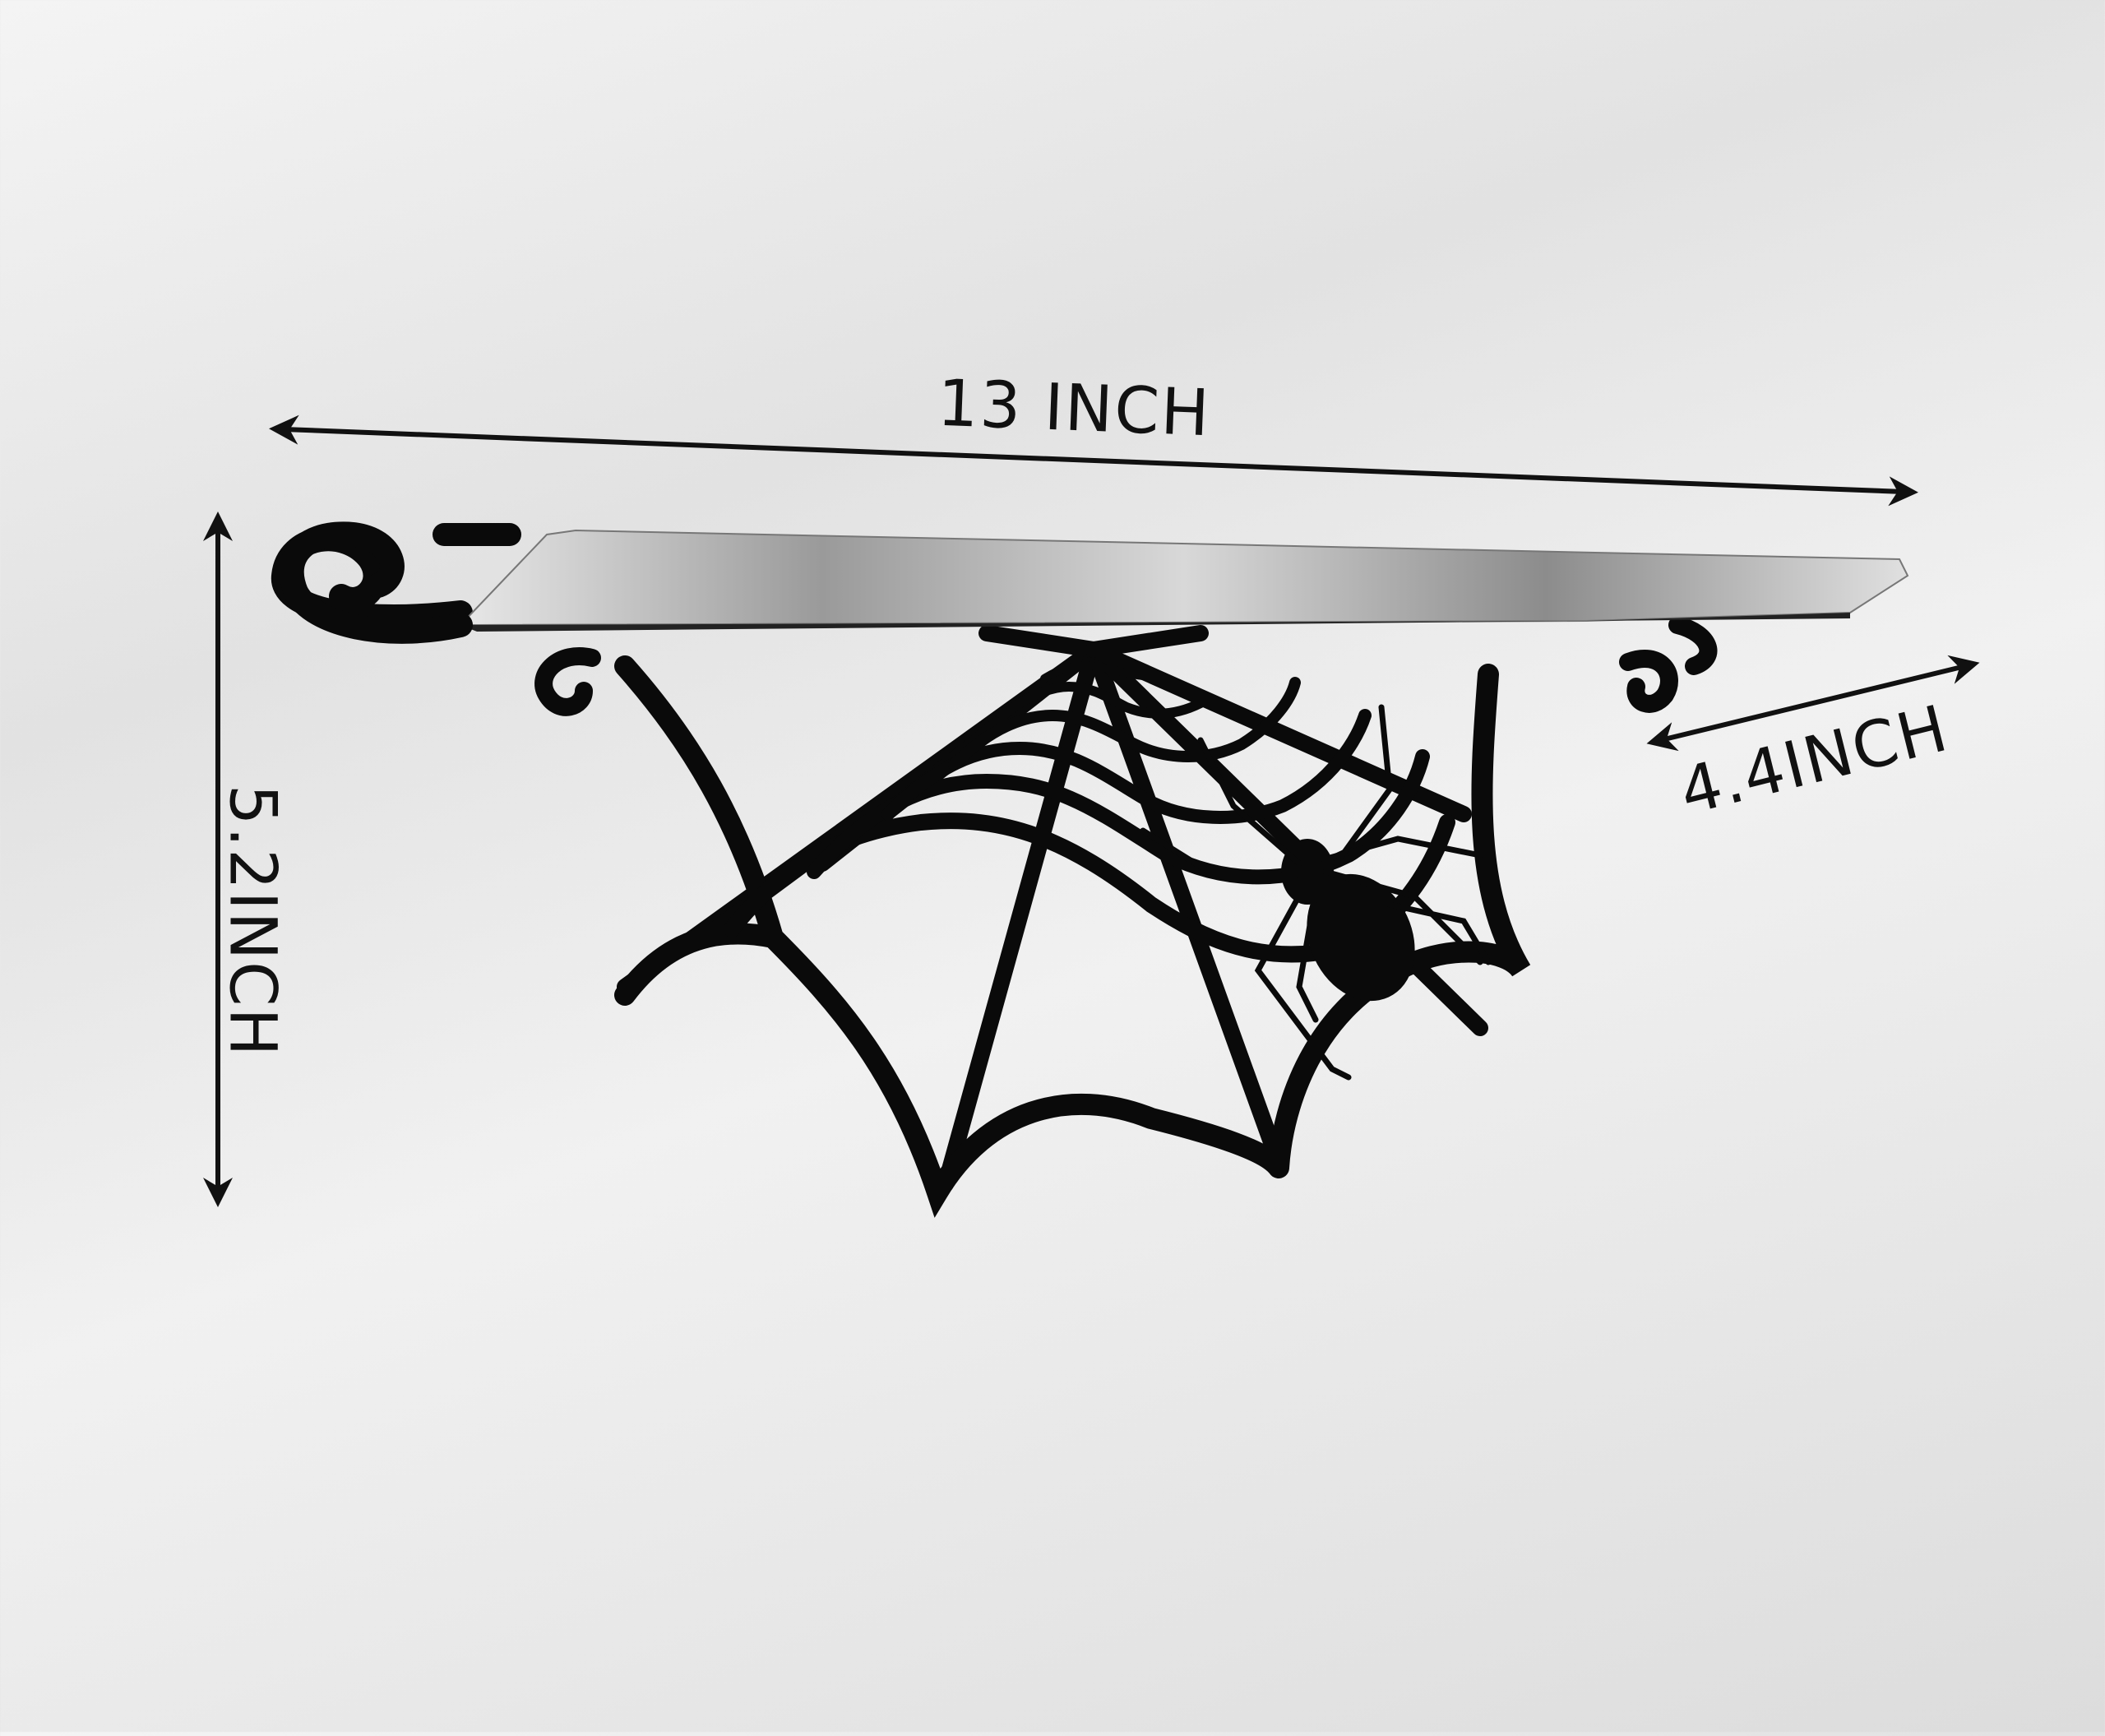  What do you see at coordinates (376, 582) in the screenshot?
I see `left-scroll` at bounding box center [376, 582].